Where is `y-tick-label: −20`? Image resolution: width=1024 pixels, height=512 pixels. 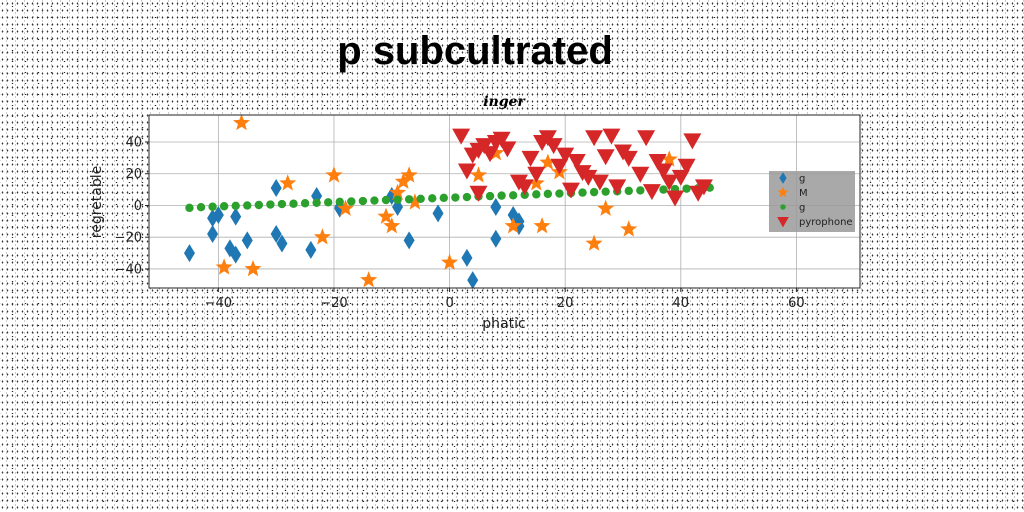
y-tick-label: −20 is located at coordinates (128, 238).